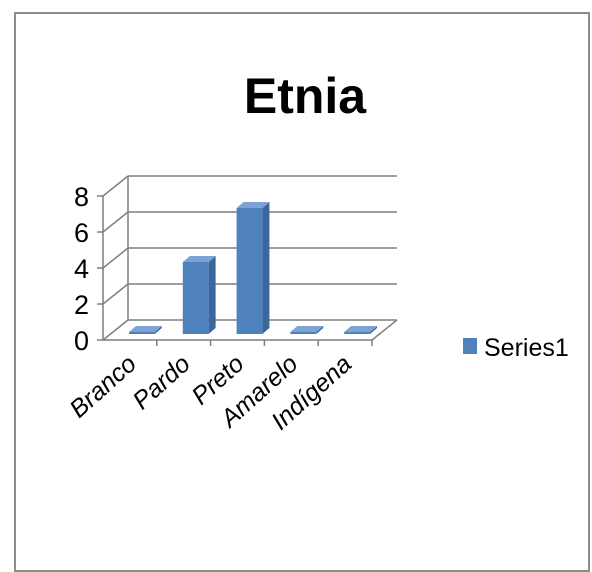 The image size is (592, 572). What do you see at coordinates (161, 383) in the screenshot?
I see `x-category-label: Pardo` at bounding box center [161, 383].